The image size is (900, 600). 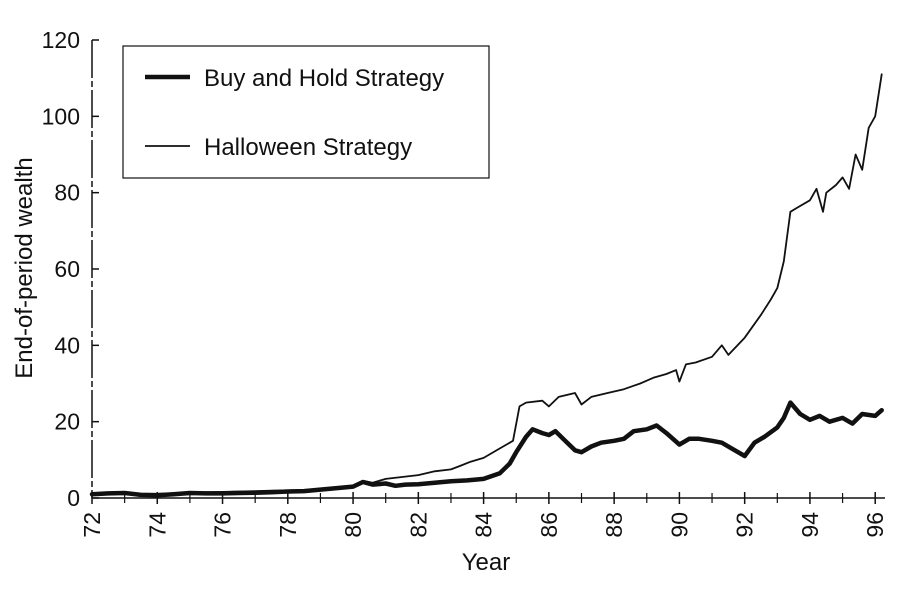 I want to click on legend-box, so click(x=306, y=112).